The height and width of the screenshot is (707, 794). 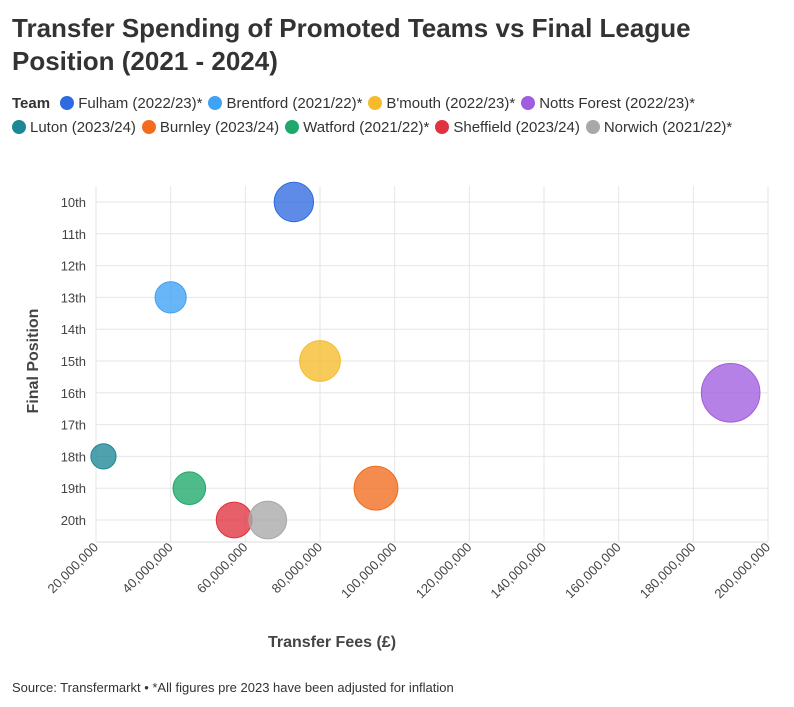 I want to click on y-tick-label: 18th, so click(x=73, y=456).